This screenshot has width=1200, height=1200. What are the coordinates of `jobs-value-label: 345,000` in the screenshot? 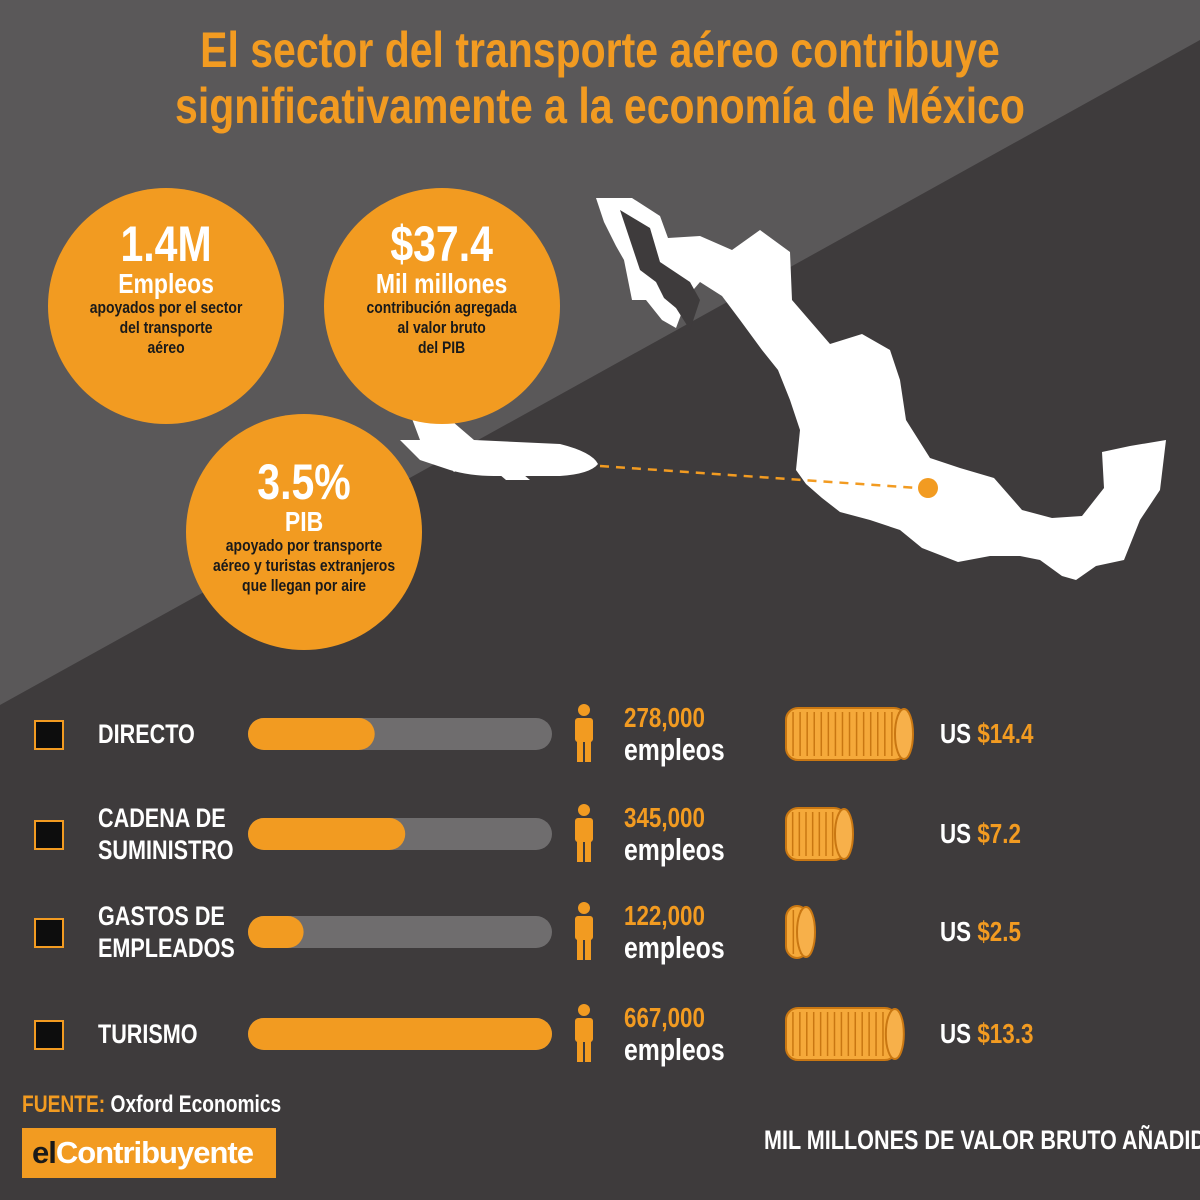 It's located at (664, 817).